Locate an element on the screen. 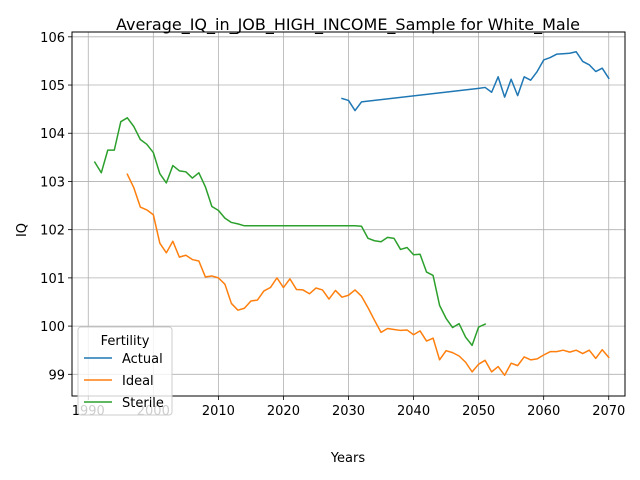 This screenshot has width=640, height=480. legend-box is located at coordinates (125, 371).